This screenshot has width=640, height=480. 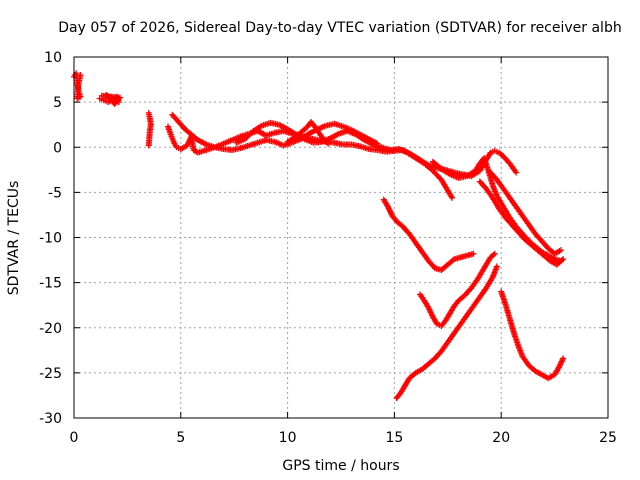 I want to click on y-tick-label: 5, so click(x=57, y=103).